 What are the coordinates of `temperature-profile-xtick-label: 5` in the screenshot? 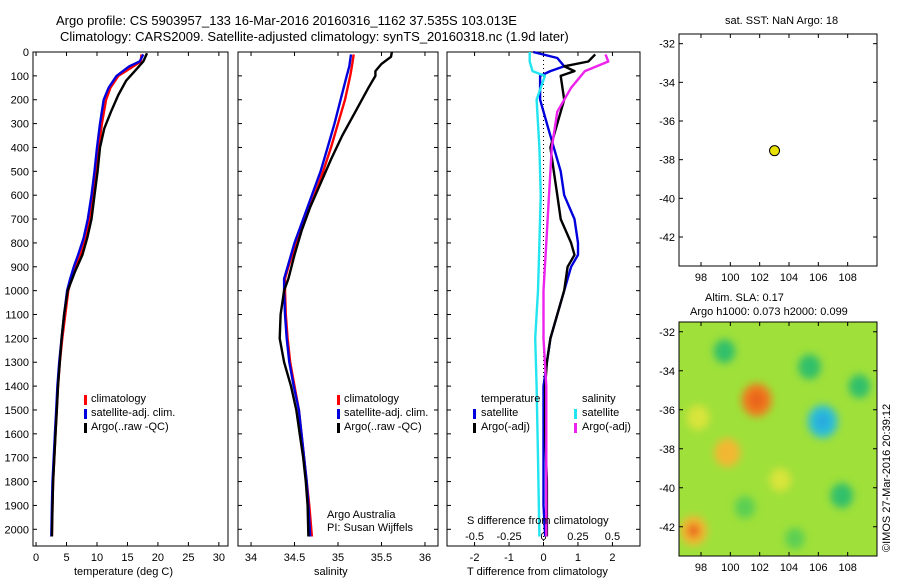 It's located at (66, 558).